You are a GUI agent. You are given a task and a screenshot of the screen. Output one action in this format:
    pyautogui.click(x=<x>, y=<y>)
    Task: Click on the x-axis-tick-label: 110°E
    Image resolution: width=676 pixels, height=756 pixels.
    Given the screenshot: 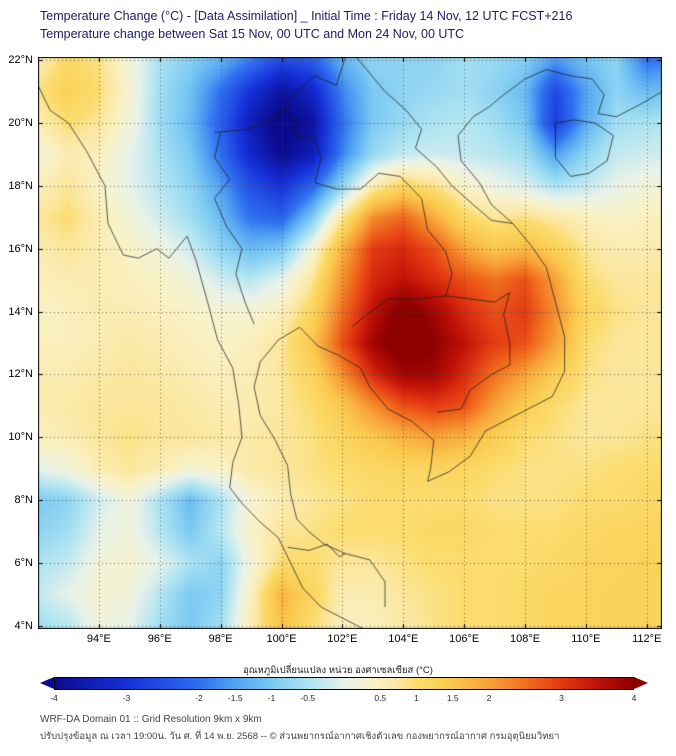 What is the action you would take?
    pyautogui.click(x=586, y=639)
    